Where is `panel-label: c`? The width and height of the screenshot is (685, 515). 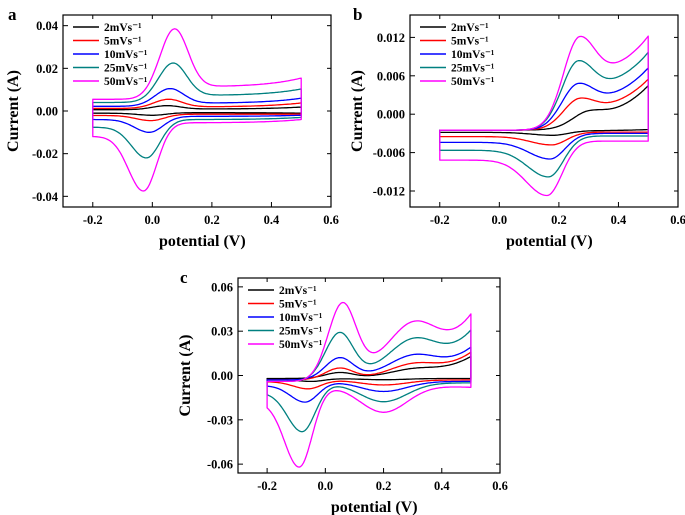
panel-label: c is located at coordinates (184, 277).